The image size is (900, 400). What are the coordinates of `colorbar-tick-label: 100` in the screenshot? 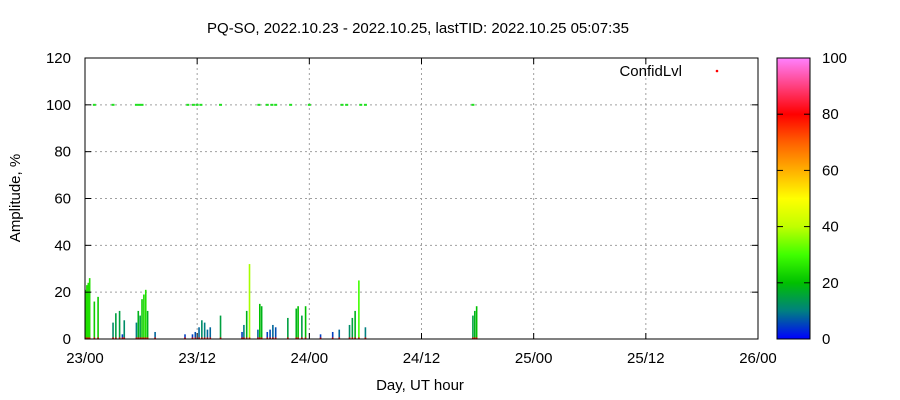 It's located at (834, 58).